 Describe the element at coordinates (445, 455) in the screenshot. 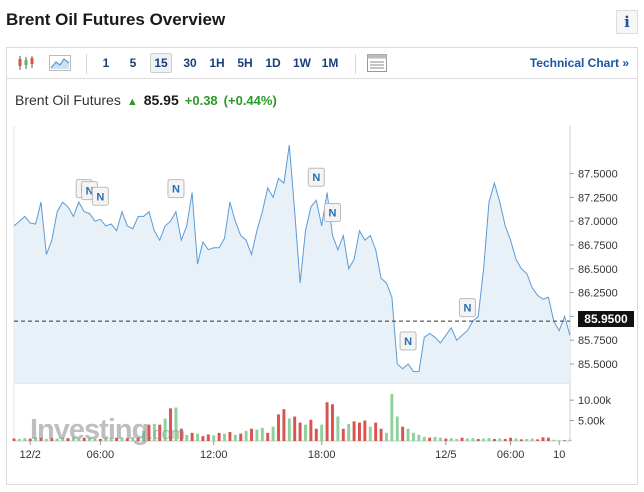

I see `x-tick-label: 12/5` at that location.